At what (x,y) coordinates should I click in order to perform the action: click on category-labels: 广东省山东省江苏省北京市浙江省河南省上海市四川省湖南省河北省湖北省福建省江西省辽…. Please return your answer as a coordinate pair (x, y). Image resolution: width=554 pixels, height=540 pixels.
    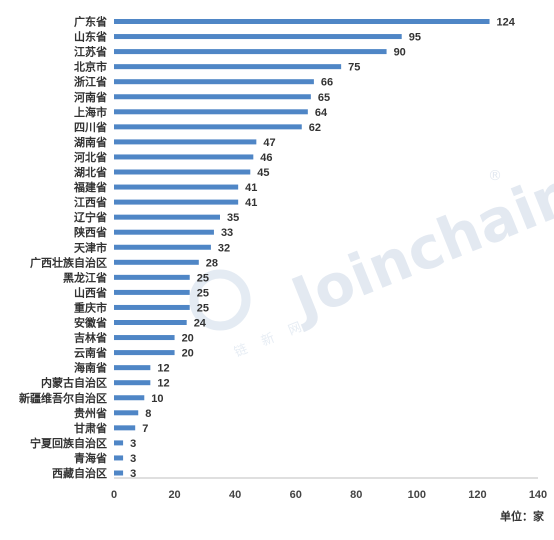
    Looking at the image, I should click on (63, 248).